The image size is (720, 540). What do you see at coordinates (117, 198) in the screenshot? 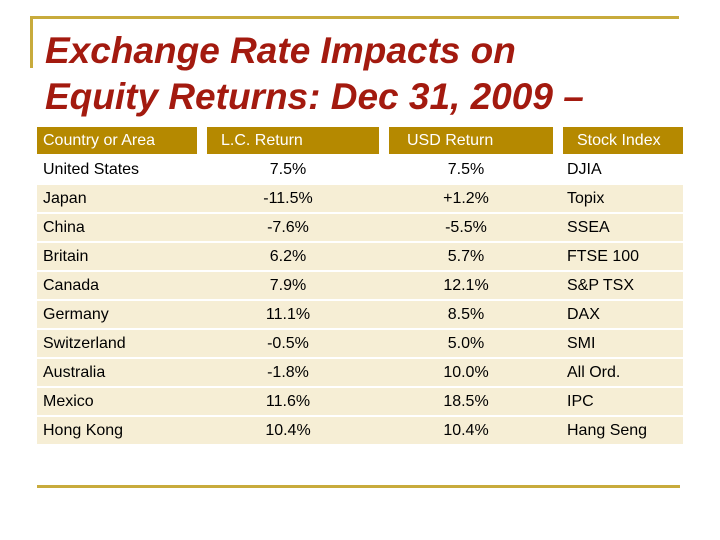
I see `cell-country: Japan` at bounding box center [117, 198].